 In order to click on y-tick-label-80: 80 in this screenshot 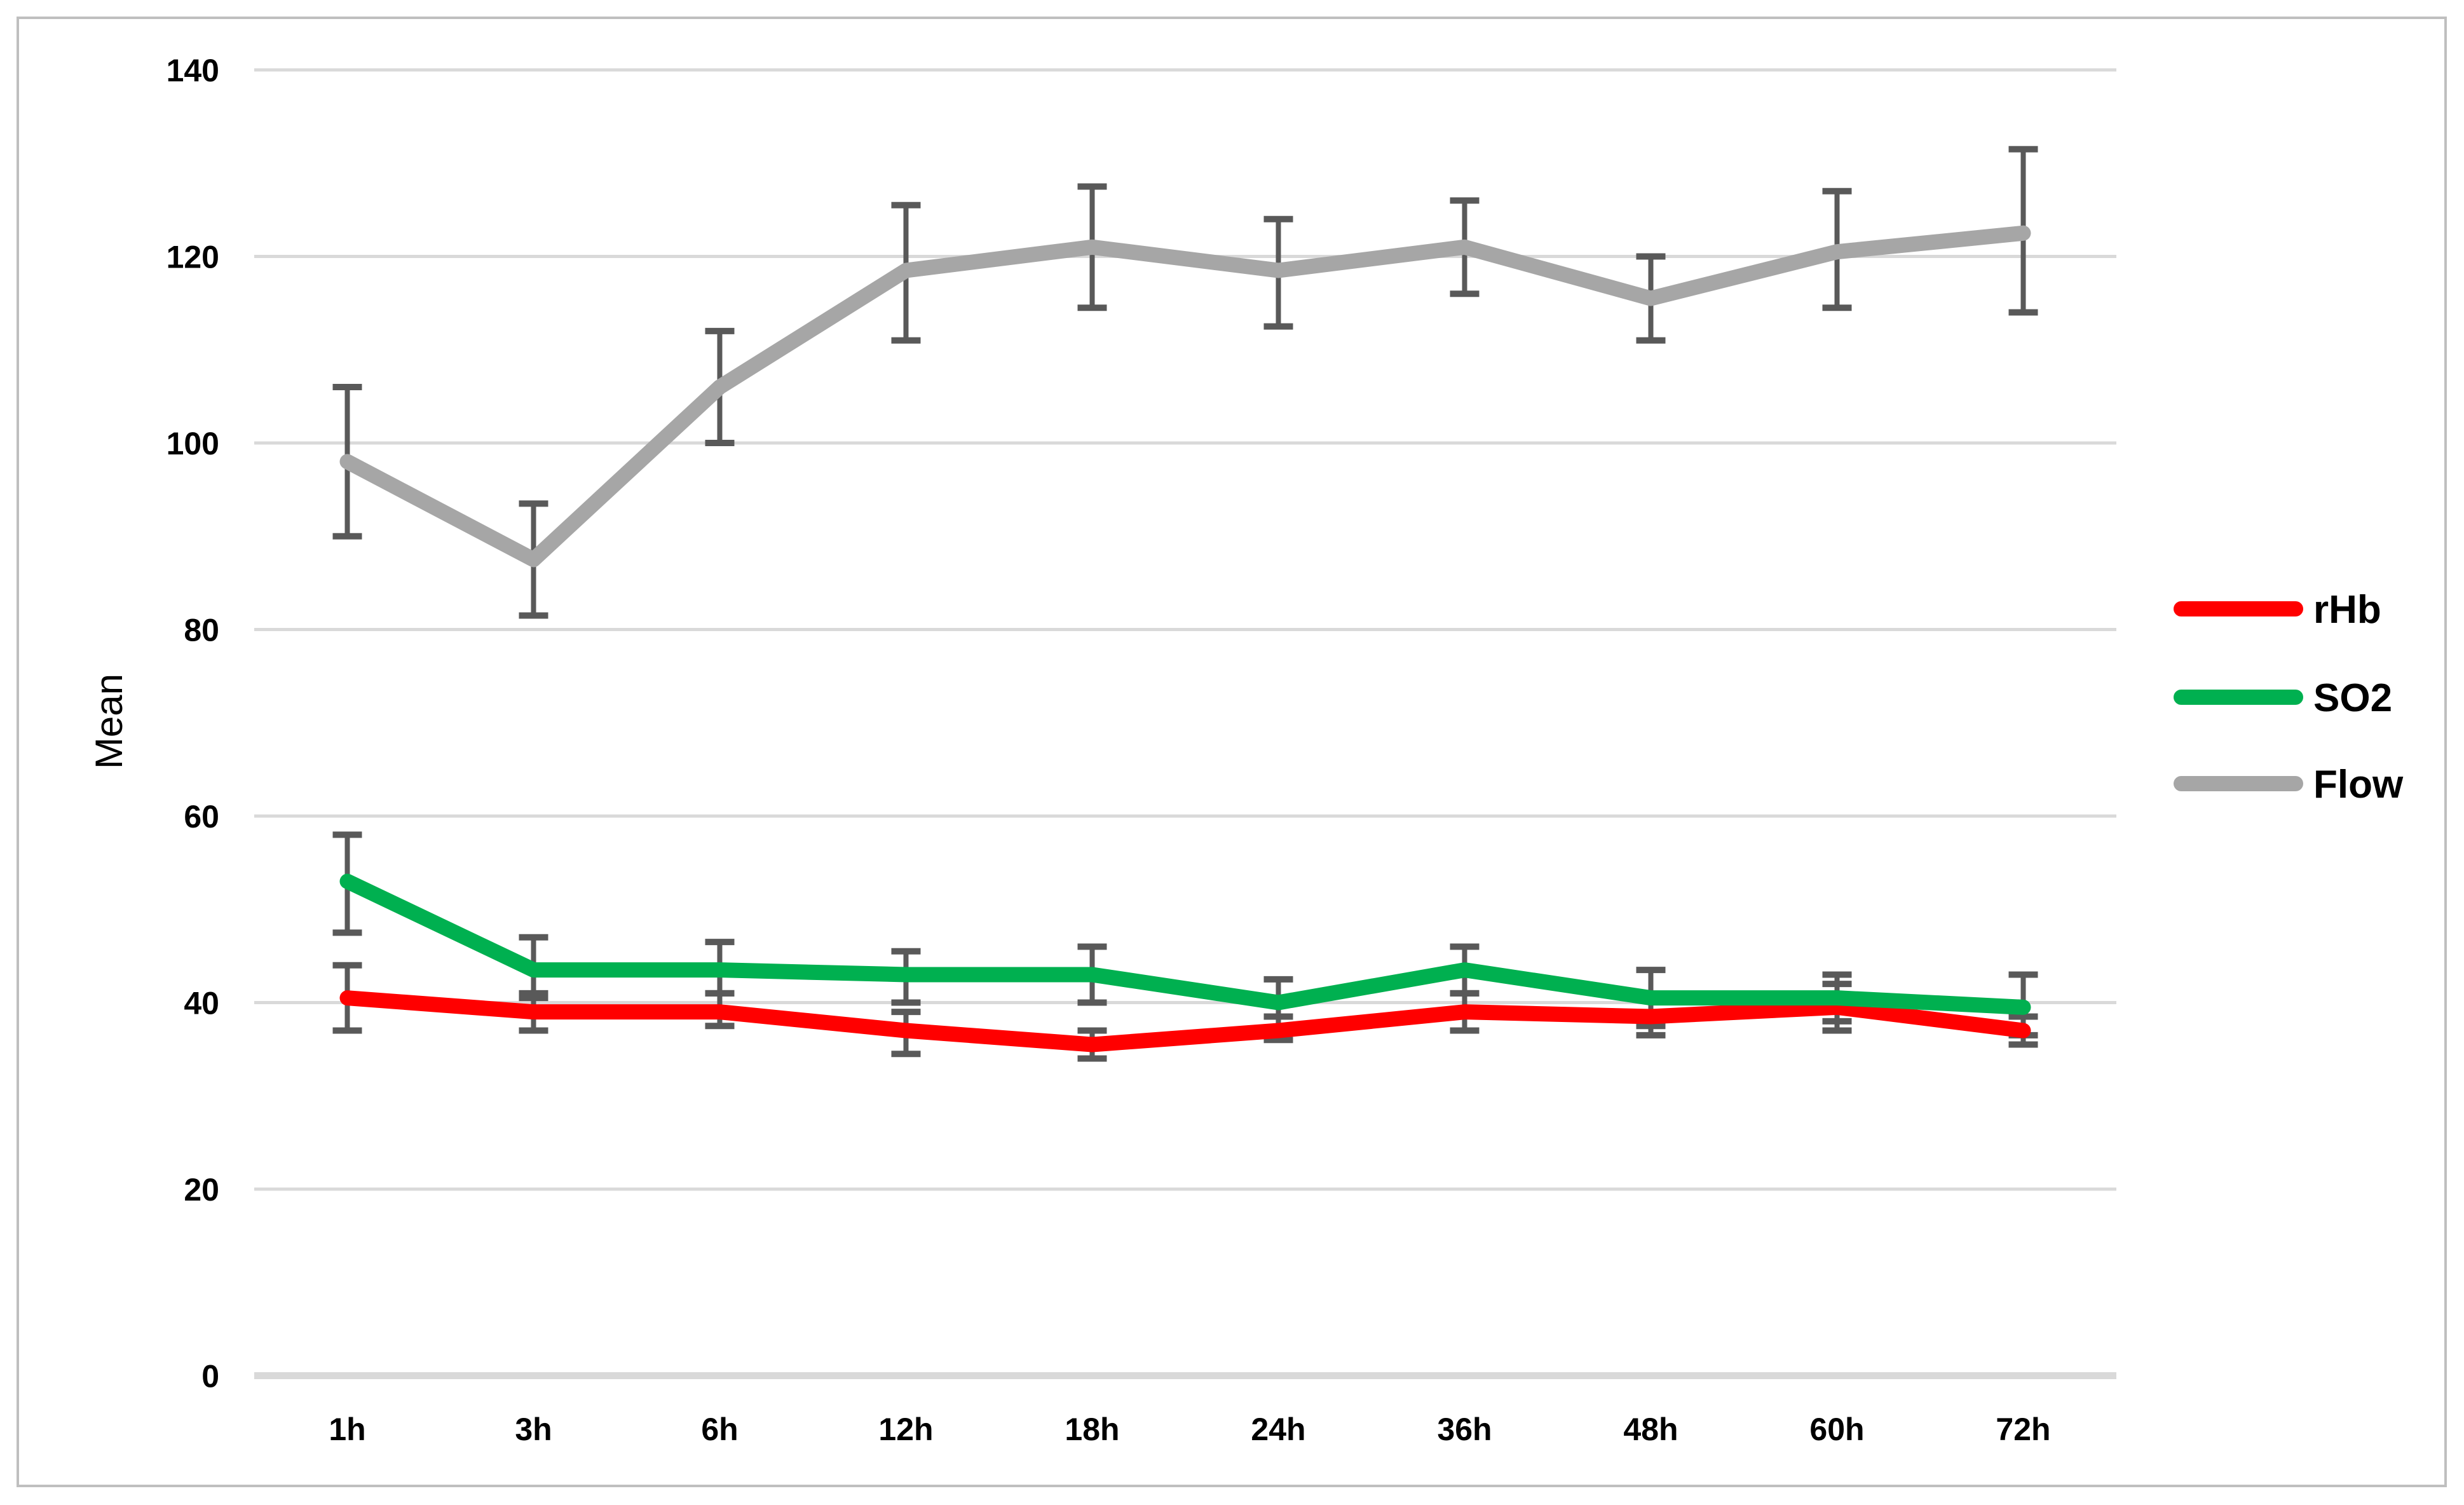, I will do `click(201, 630)`.